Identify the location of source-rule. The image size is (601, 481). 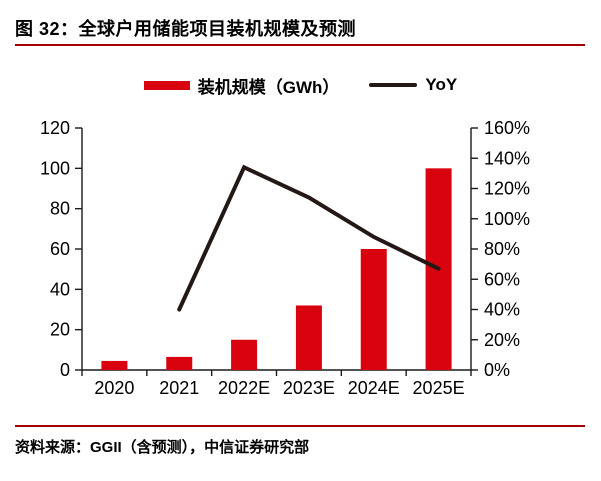
(300, 426).